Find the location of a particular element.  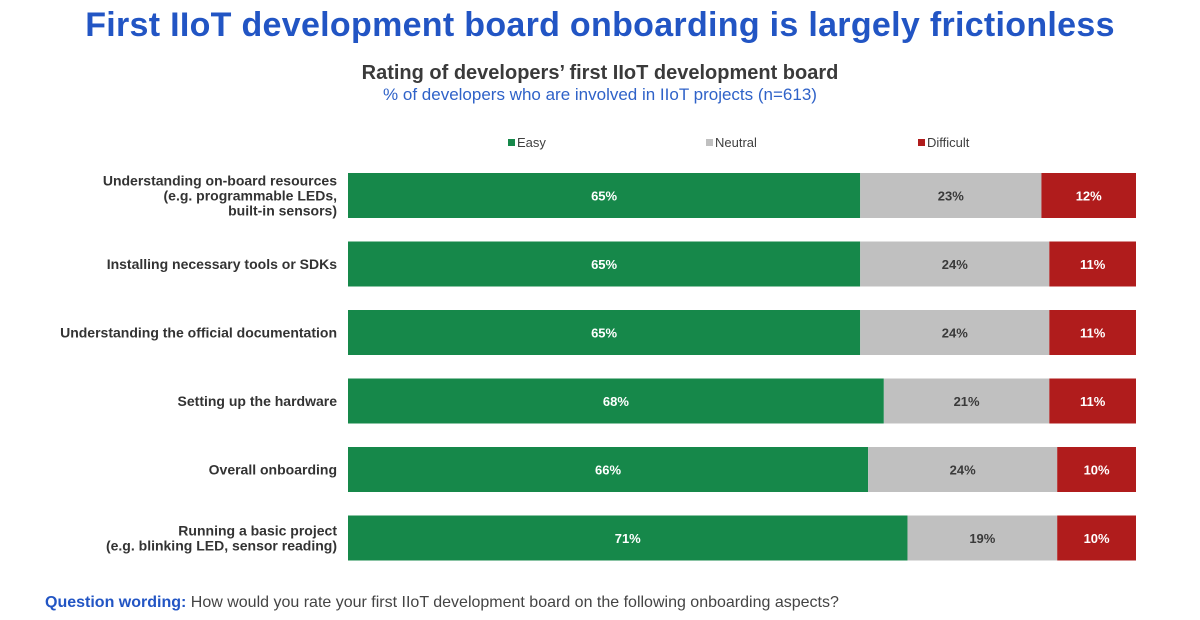

category-label-line: Installing necessary tools or SDKs is located at coordinates (222, 264).